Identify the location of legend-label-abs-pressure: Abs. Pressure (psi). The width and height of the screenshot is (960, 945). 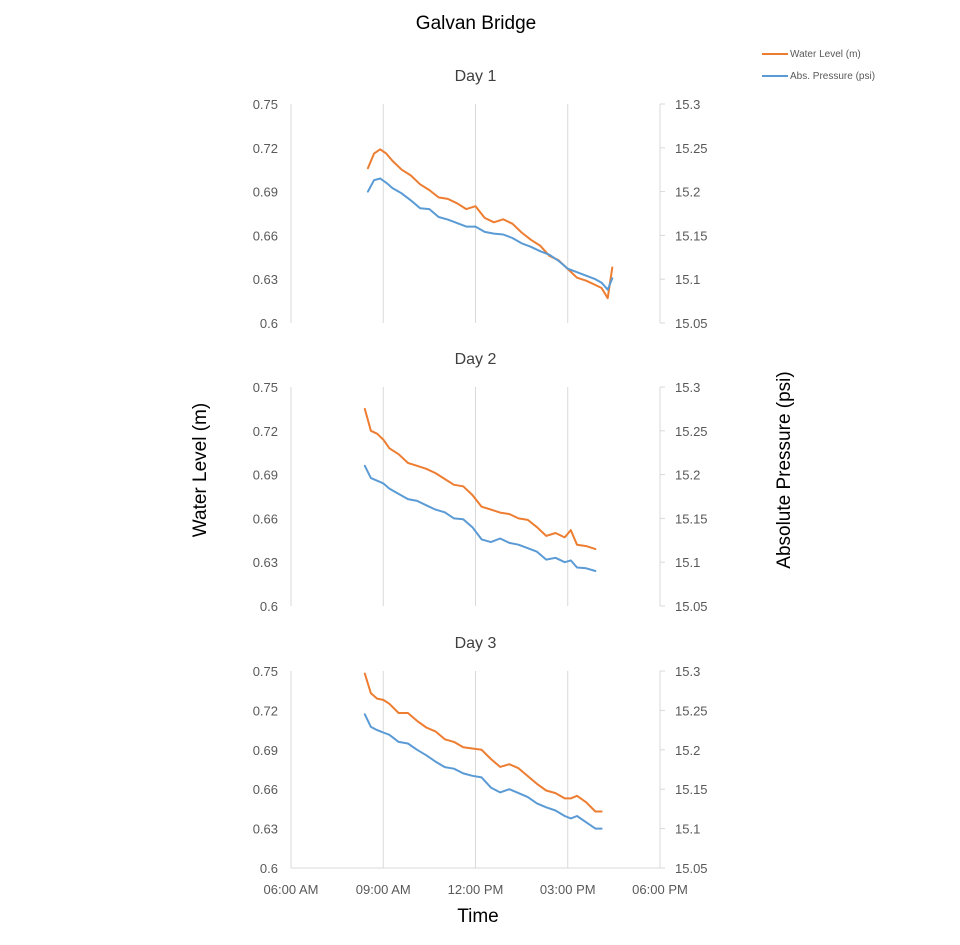
(832, 76).